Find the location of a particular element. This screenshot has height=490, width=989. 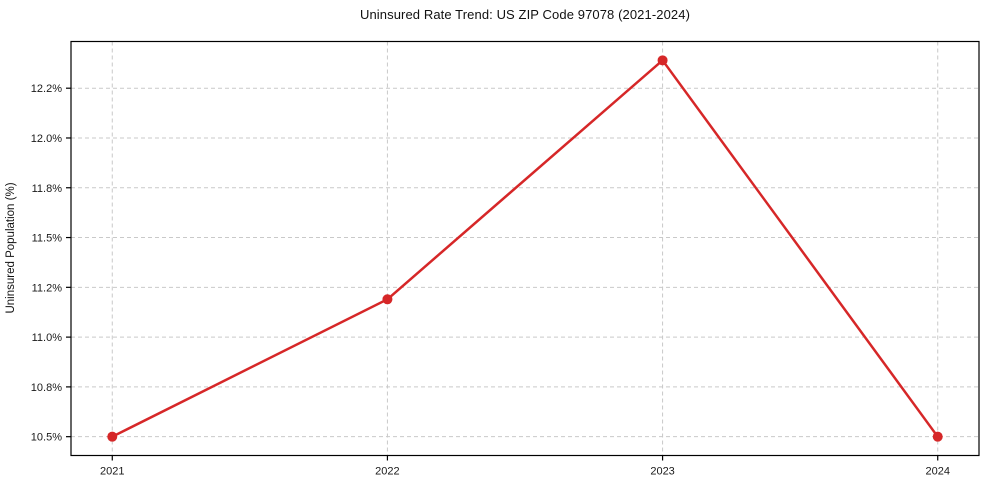

x-tick-label: 2023 is located at coordinates (662, 472).